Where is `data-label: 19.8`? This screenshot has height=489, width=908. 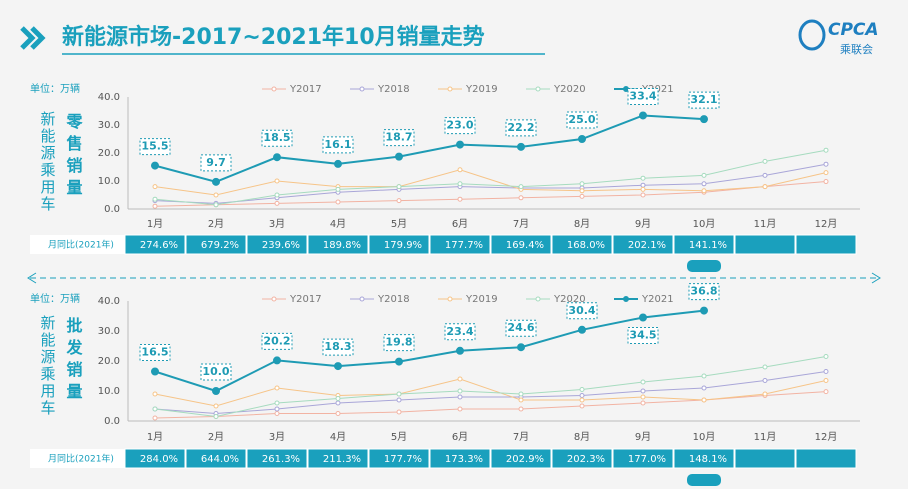 data-label: 19.8 is located at coordinates (398, 342).